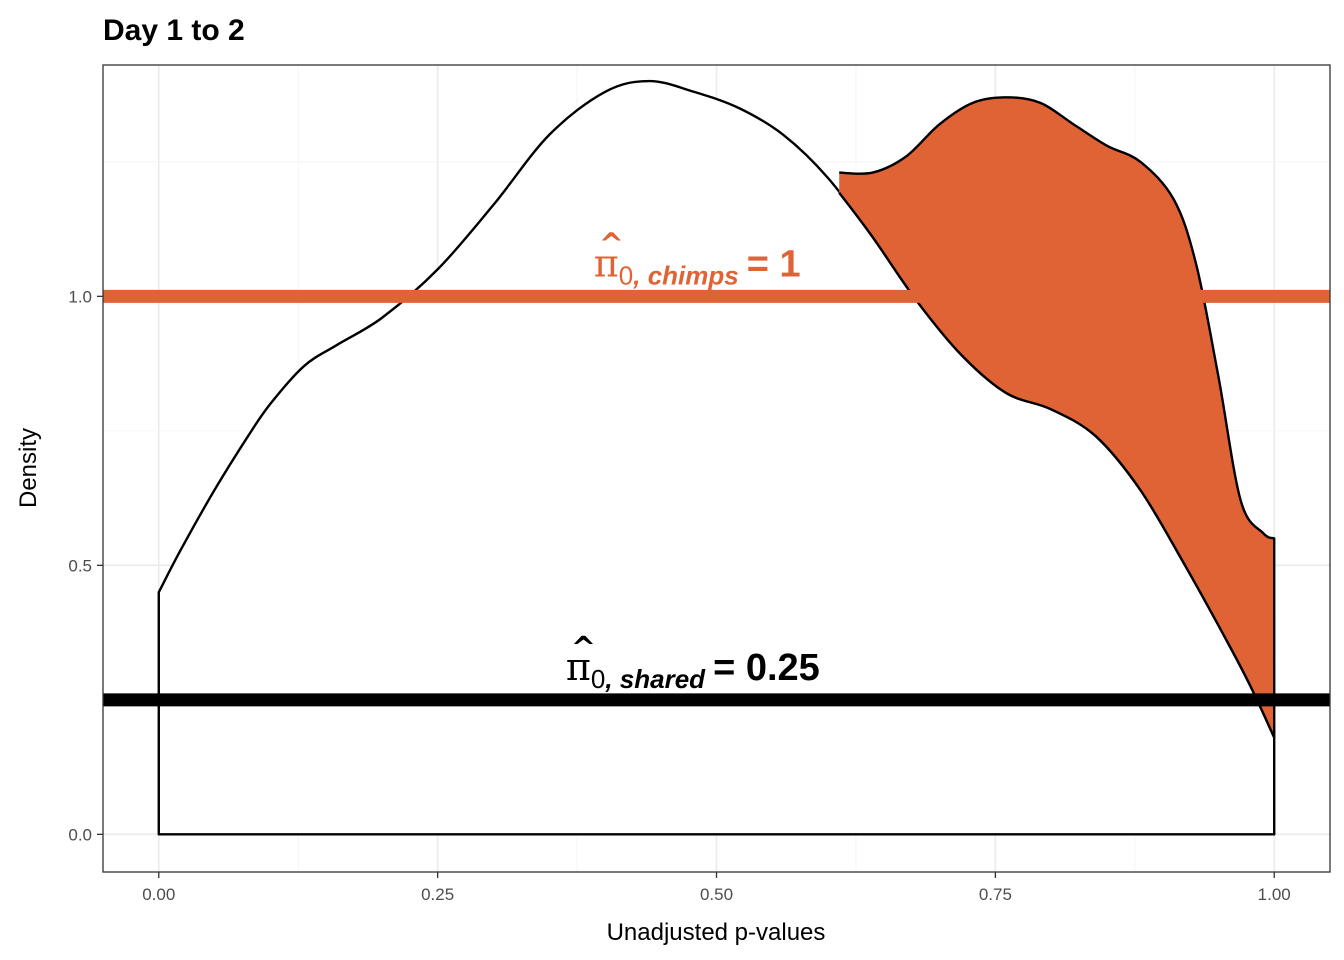 Image resolution: width=1344 pixels, height=960 pixels. What do you see at coordinates (766, 668) in the screenshot?
I see `annotation-equals: = 0.25` at bounding box center [766, 668].